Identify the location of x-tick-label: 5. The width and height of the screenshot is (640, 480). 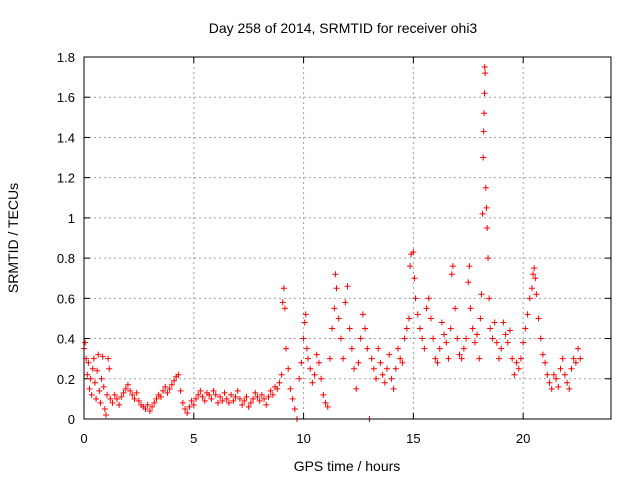
(193, 438).